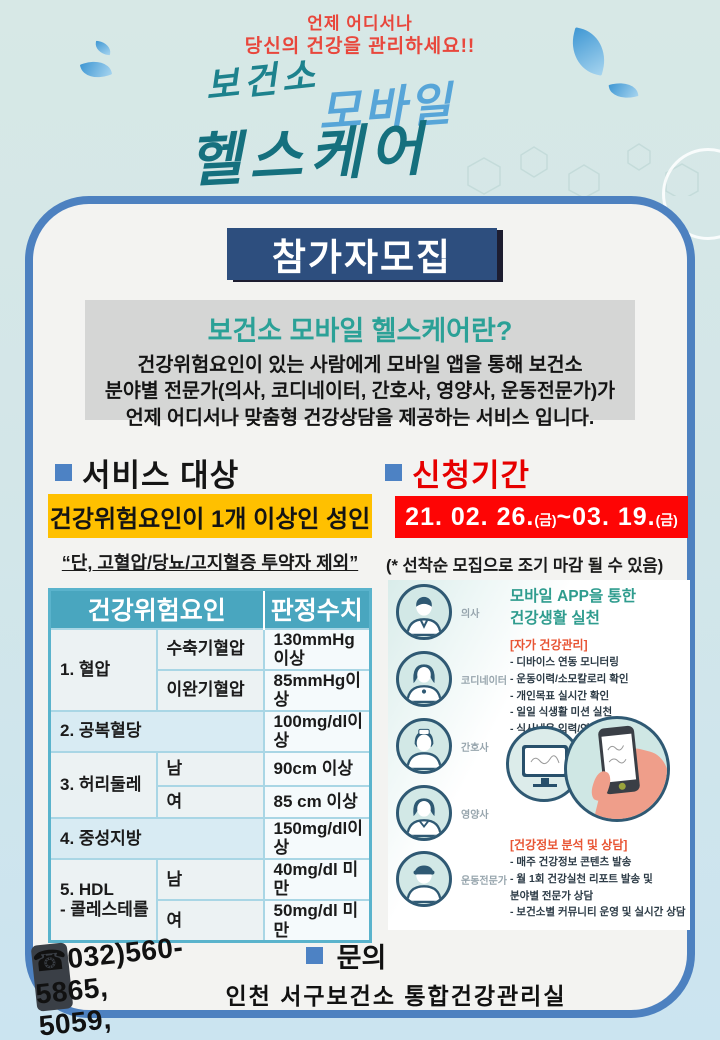  I want to click on application-period-dates: 21. 02. 26. (금) ~ 03. 19. (금), so click(541, 517).